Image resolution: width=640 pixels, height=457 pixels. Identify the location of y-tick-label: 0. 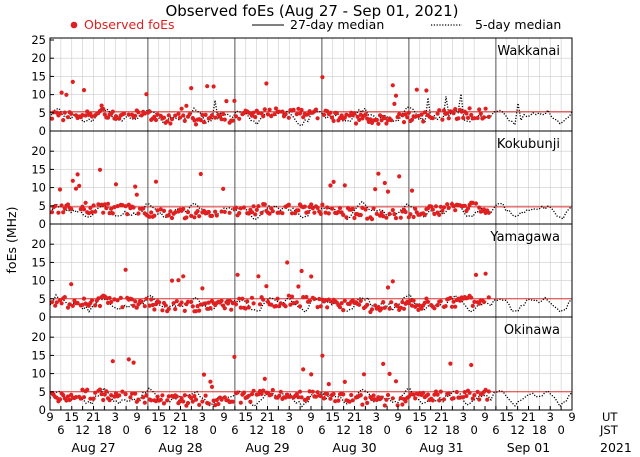
(42, 317).